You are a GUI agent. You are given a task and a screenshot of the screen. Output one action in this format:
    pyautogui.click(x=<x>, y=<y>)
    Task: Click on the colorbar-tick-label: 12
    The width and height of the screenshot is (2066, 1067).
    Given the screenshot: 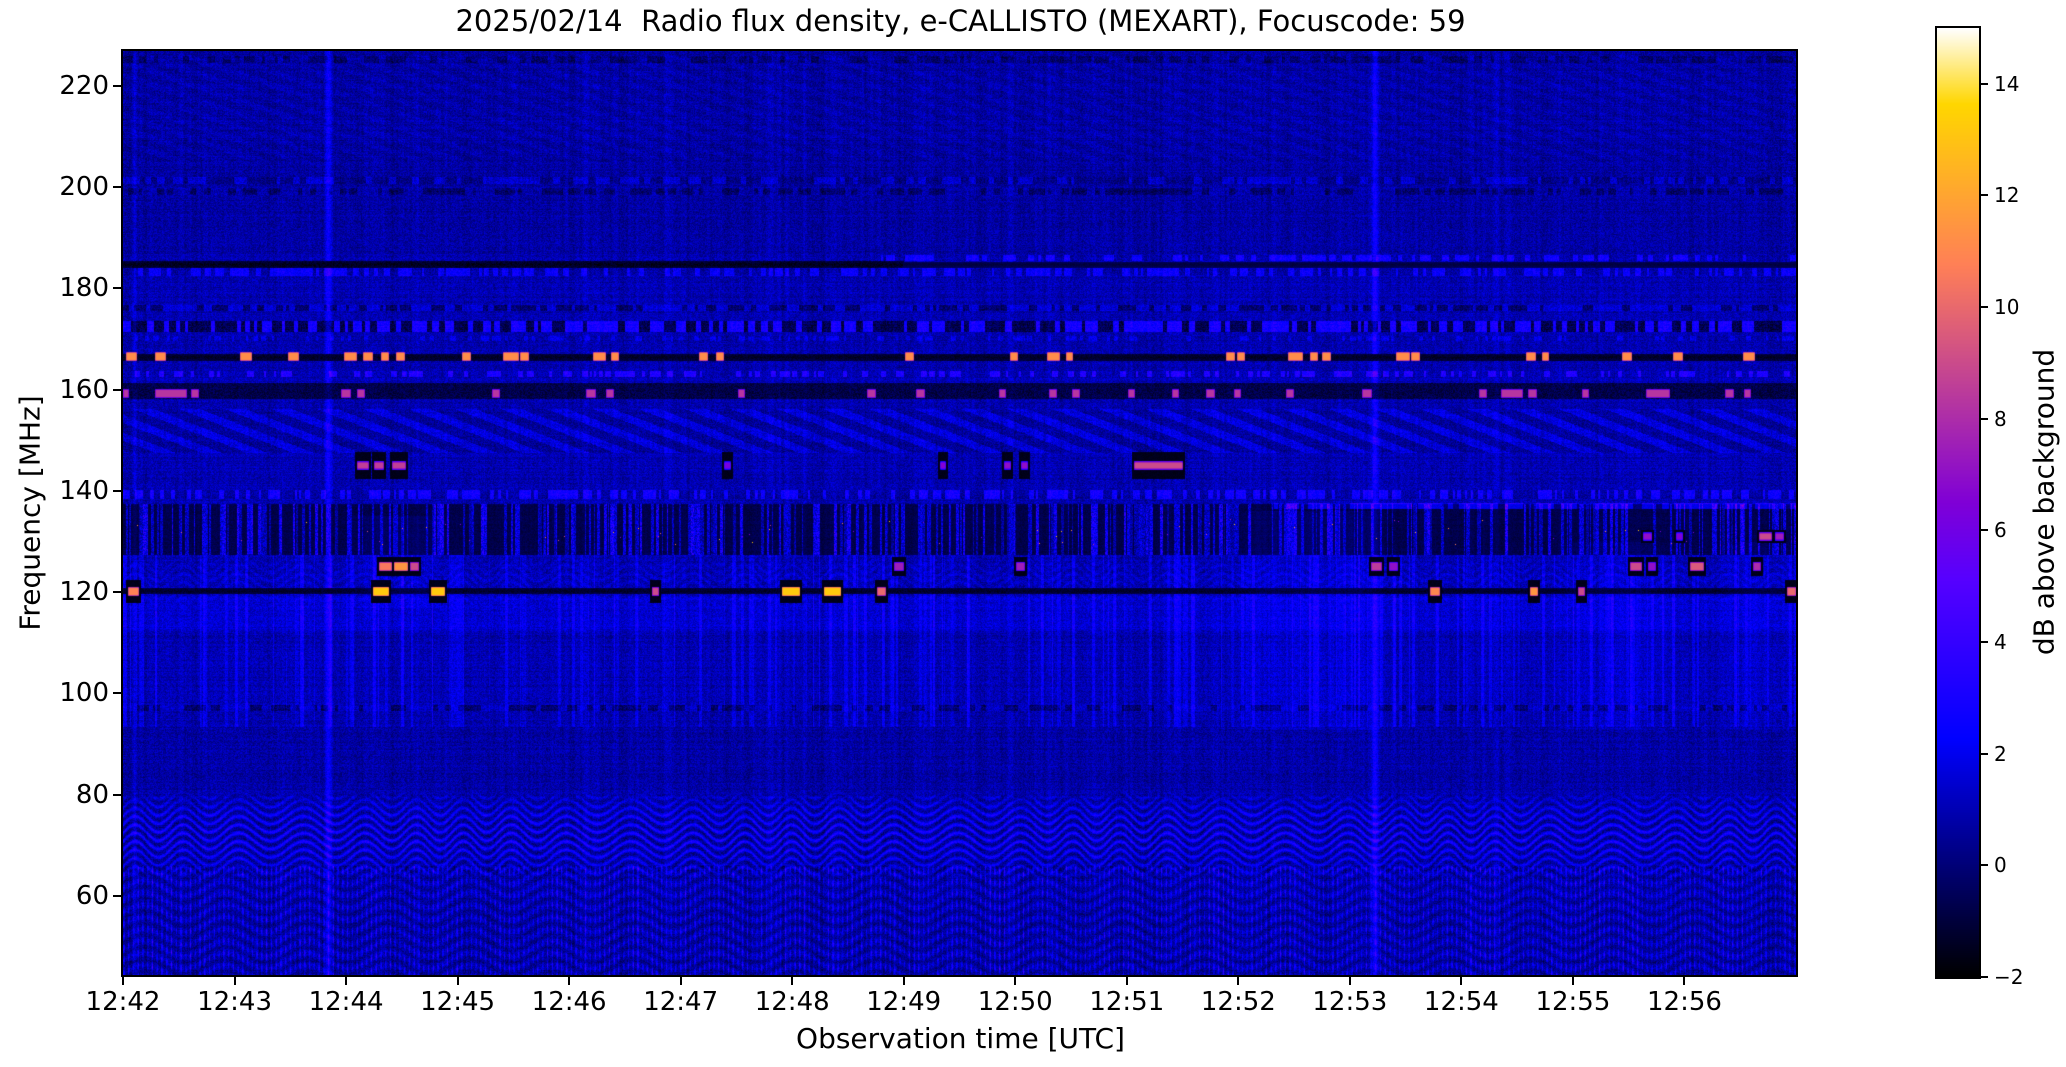 What is the action you would take?
    pyautogui.click(x=2007, y=195)
    